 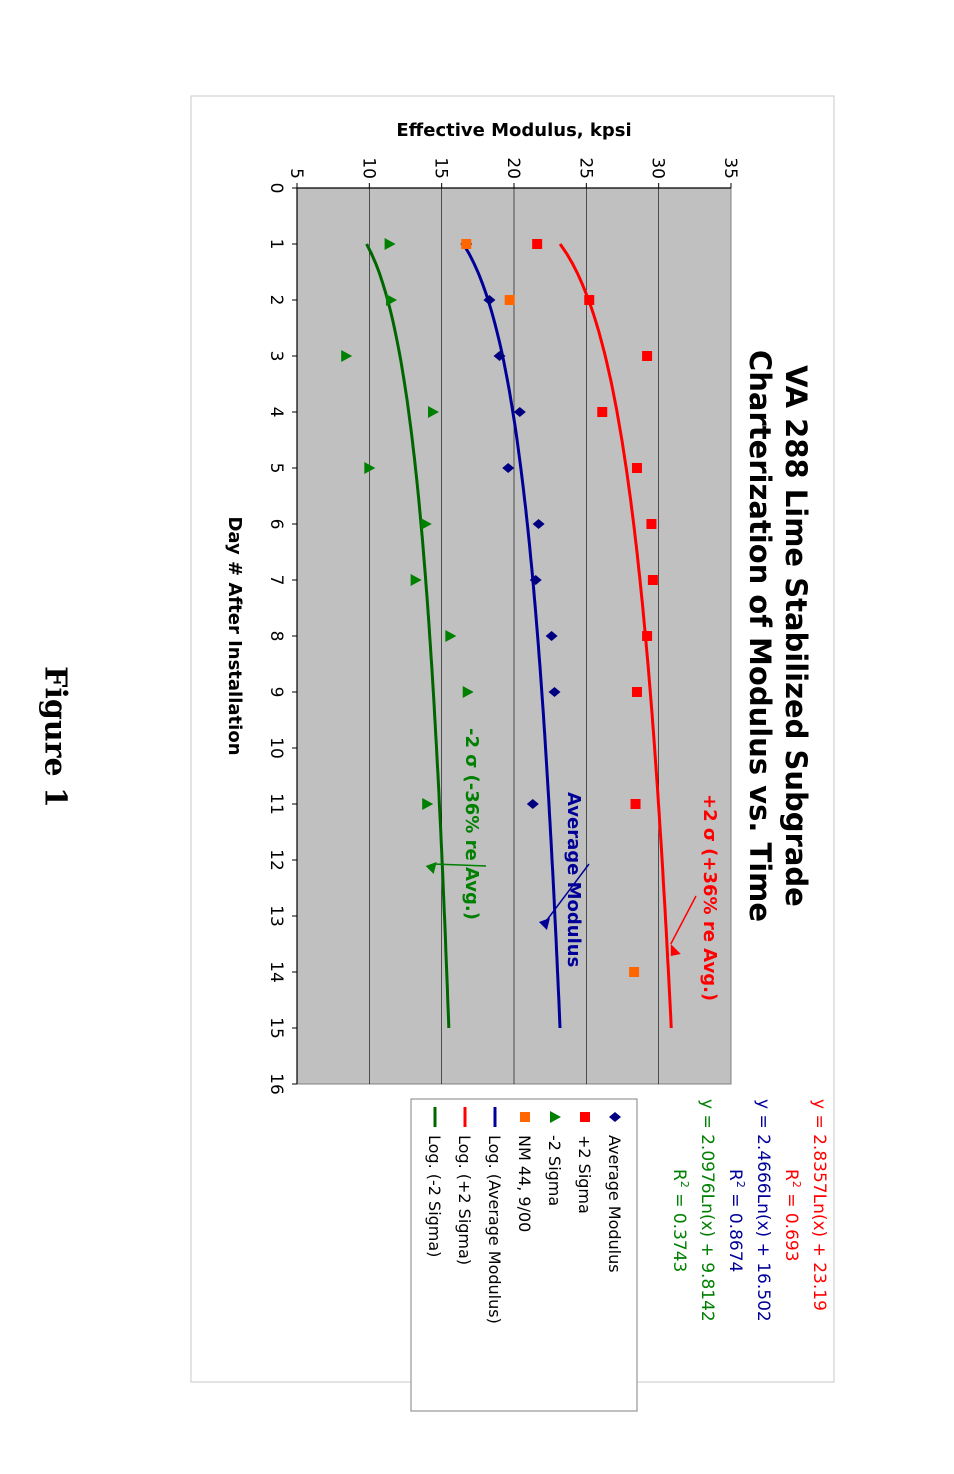 I want to click on legend-label-log-plus2sigma: Log. (+2 Sigma), so click(x=464, y=1200).